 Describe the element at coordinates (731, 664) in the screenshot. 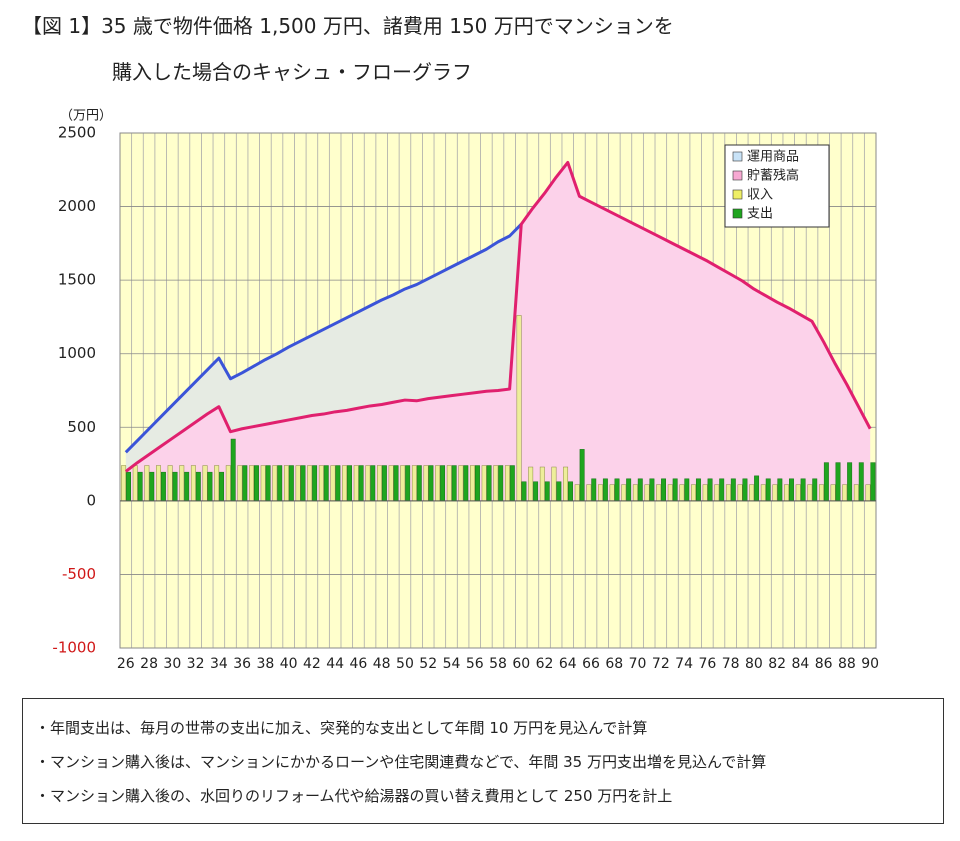

I see `x-tick-label: 78` at that location.